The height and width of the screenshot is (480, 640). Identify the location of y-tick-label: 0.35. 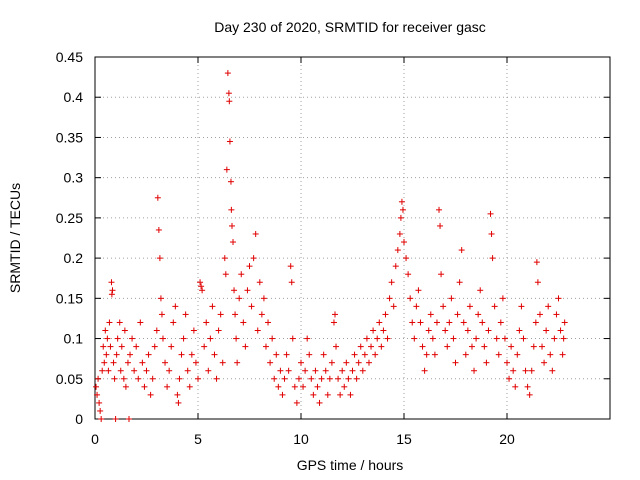
(69, 137).